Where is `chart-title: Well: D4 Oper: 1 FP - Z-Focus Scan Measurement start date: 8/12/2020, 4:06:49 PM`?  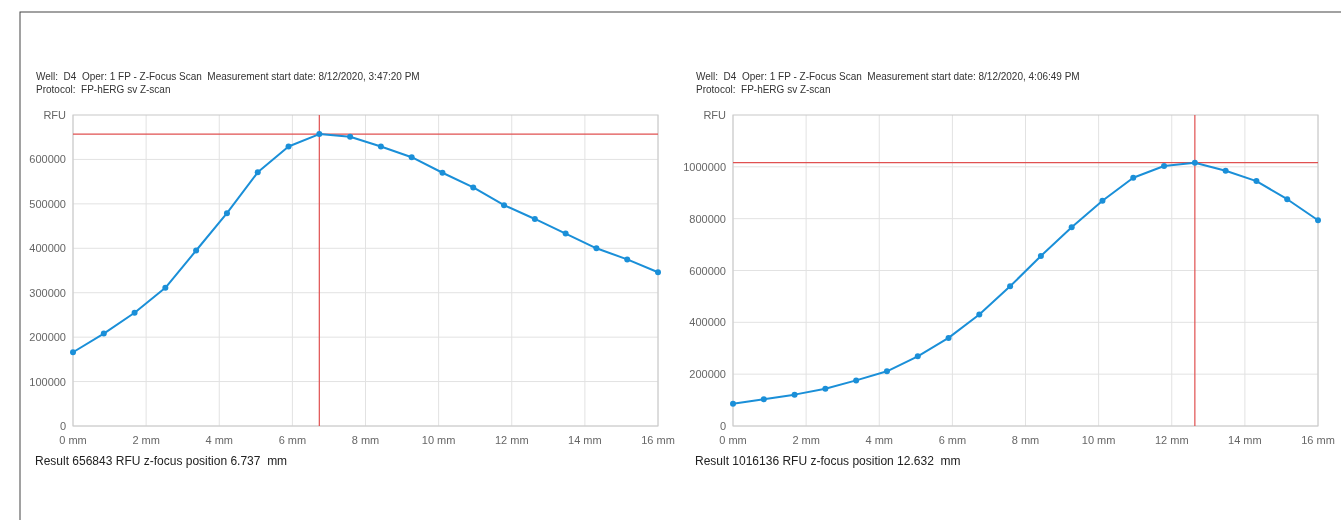 chart-title: Well: D4 Oper: 1 FP - Z-Focus Scan Measurement start date: 8/12/2020, 4:06:49 PM is located at coordinates (888, 76).